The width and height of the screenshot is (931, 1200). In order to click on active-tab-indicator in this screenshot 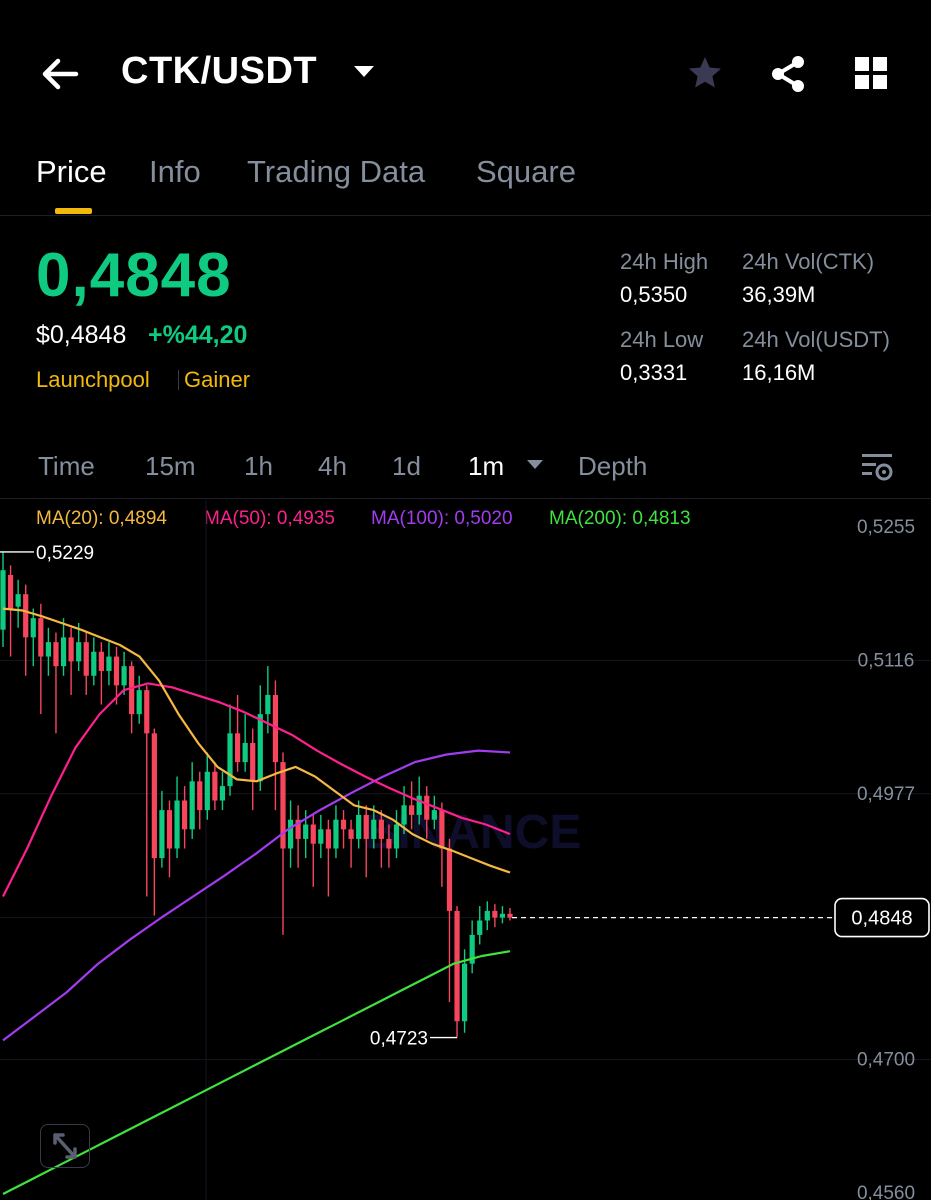, I will do `click(73, 211)`.